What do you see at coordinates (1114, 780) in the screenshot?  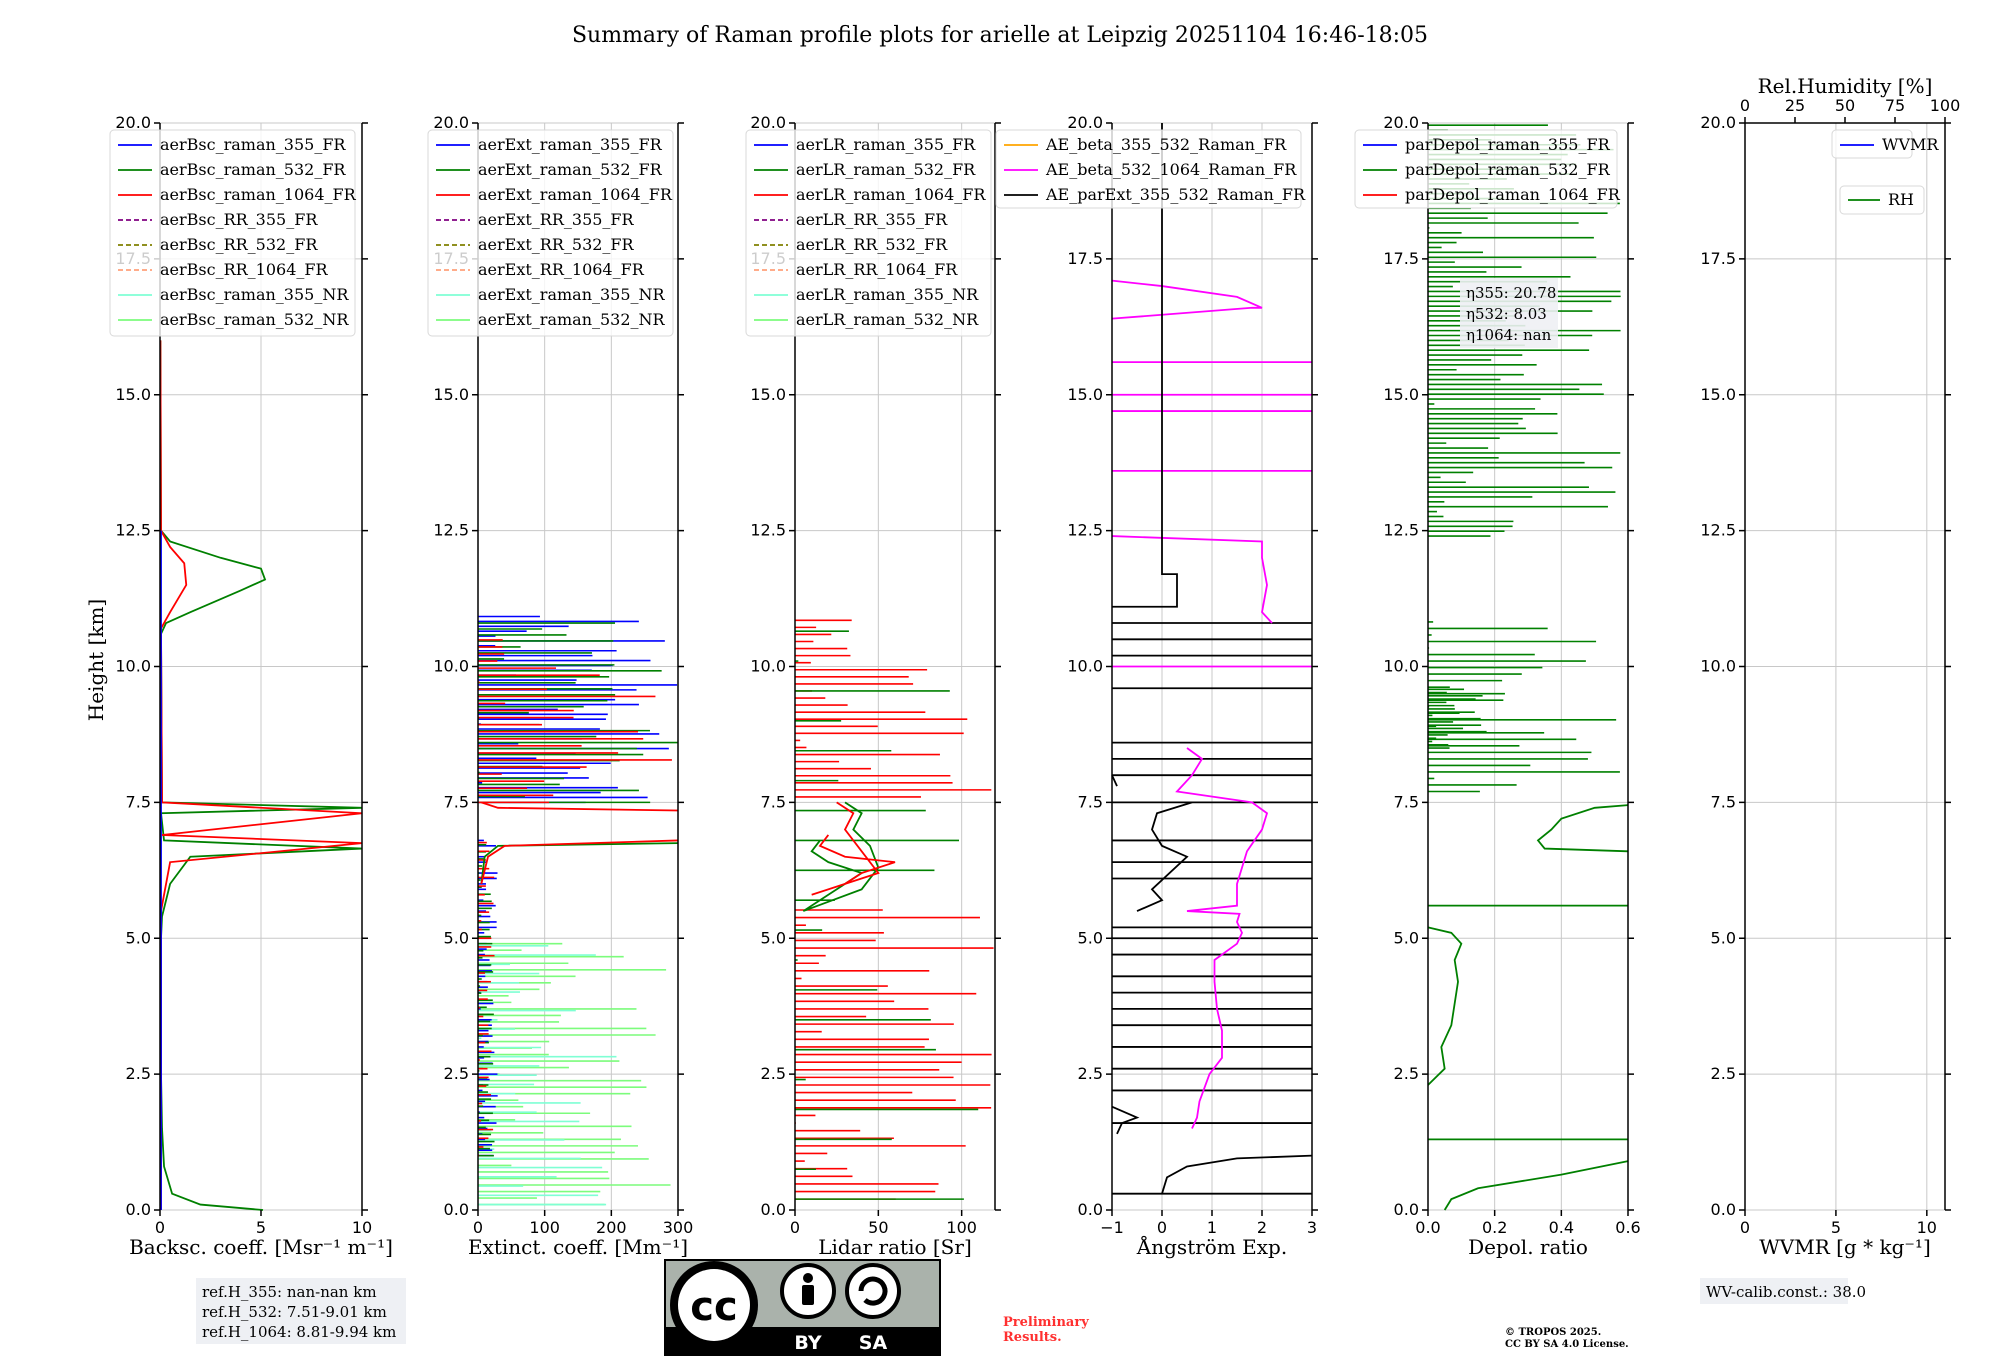 I see `series-AE_parExt_355_532_Raman_FR_d` at bounding box center [1114, 780].